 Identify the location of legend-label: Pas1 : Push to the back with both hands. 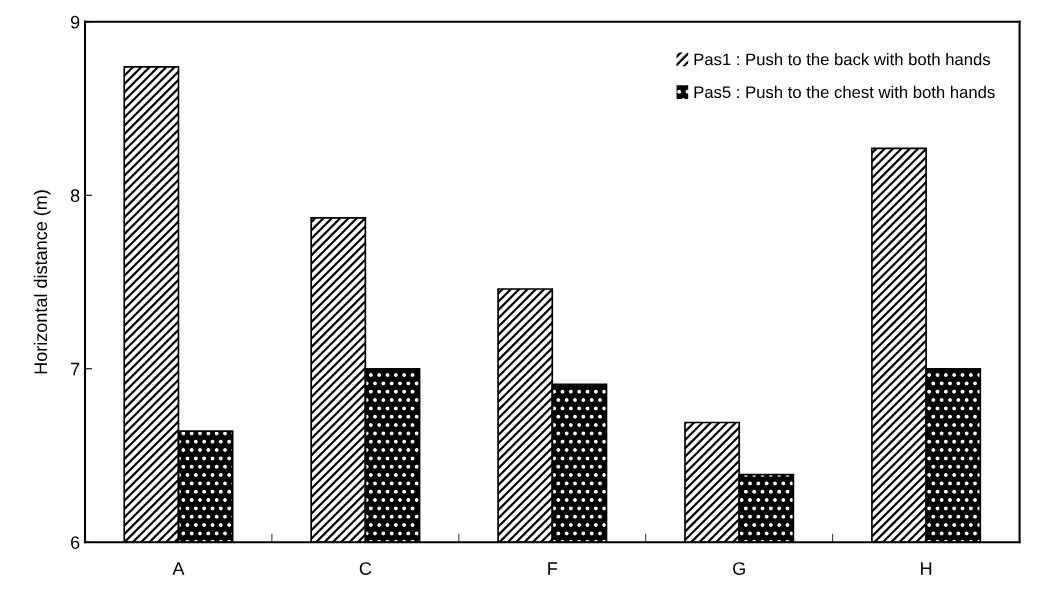
(842, 59).